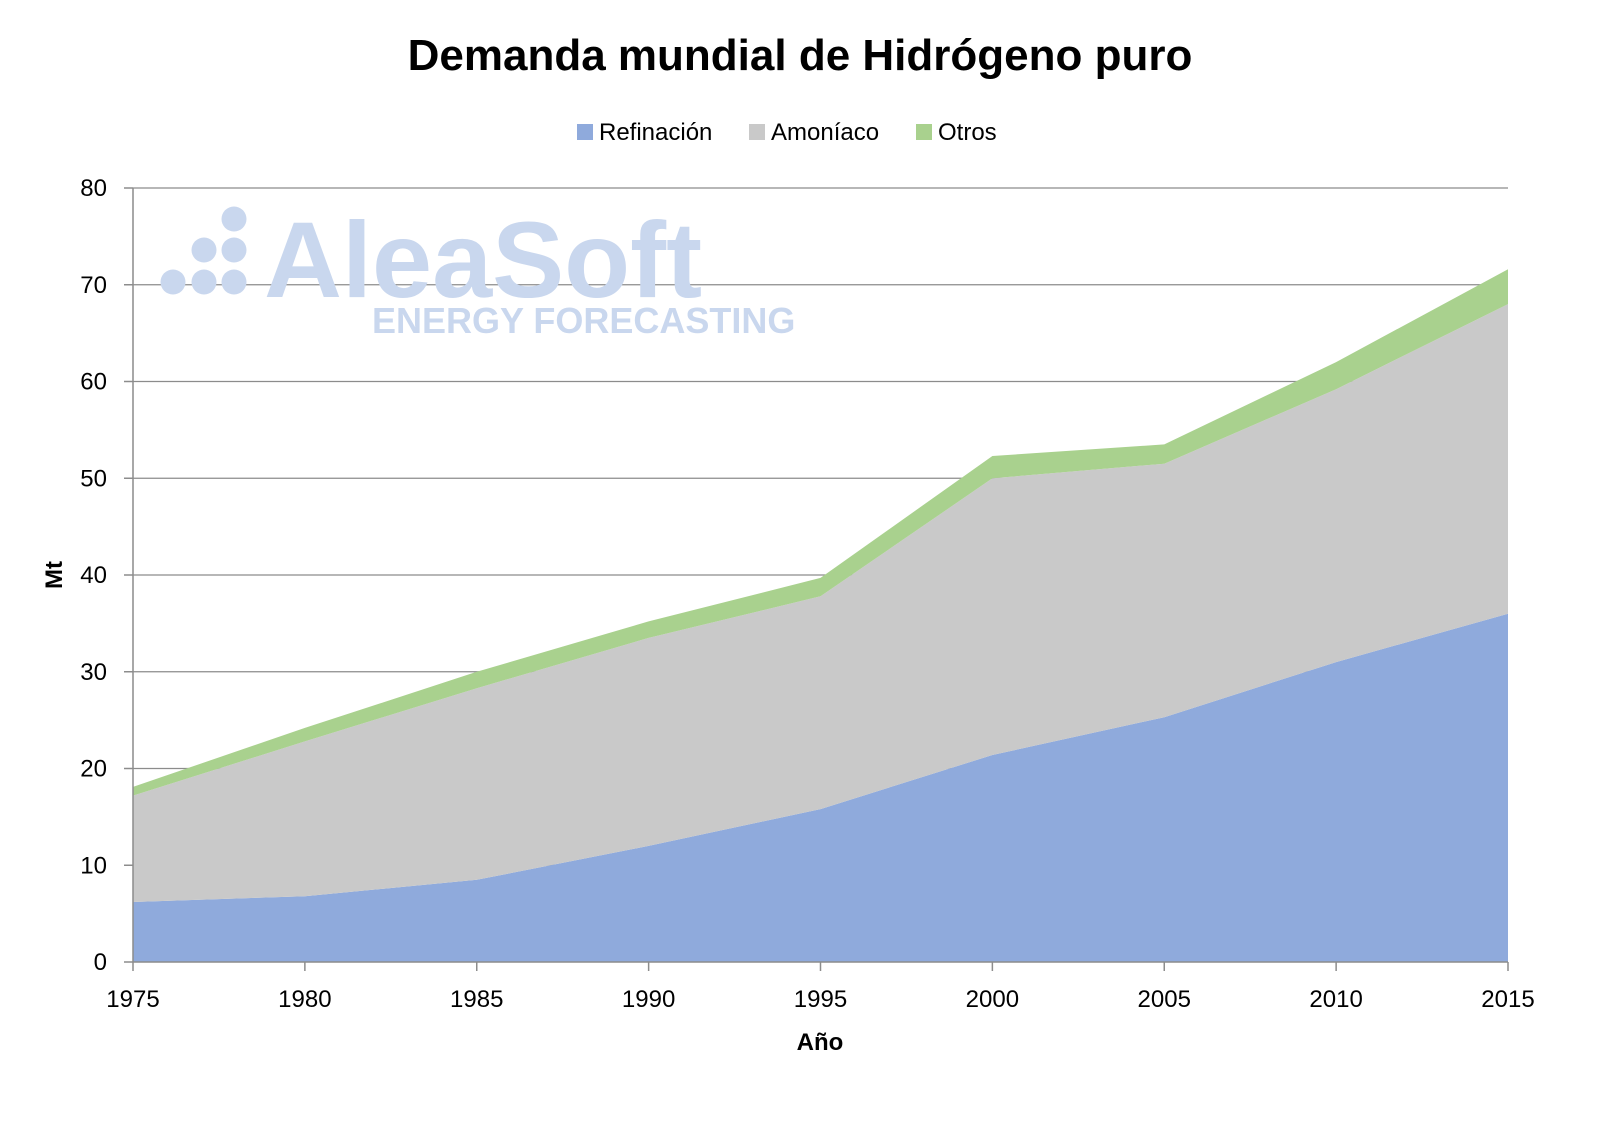 Image resolution: width=1600 pixels, height=1121 pixels. Describe the element at coordinates (93, 285) in the screenshot. I see `y-tick-label: 70` at that location.